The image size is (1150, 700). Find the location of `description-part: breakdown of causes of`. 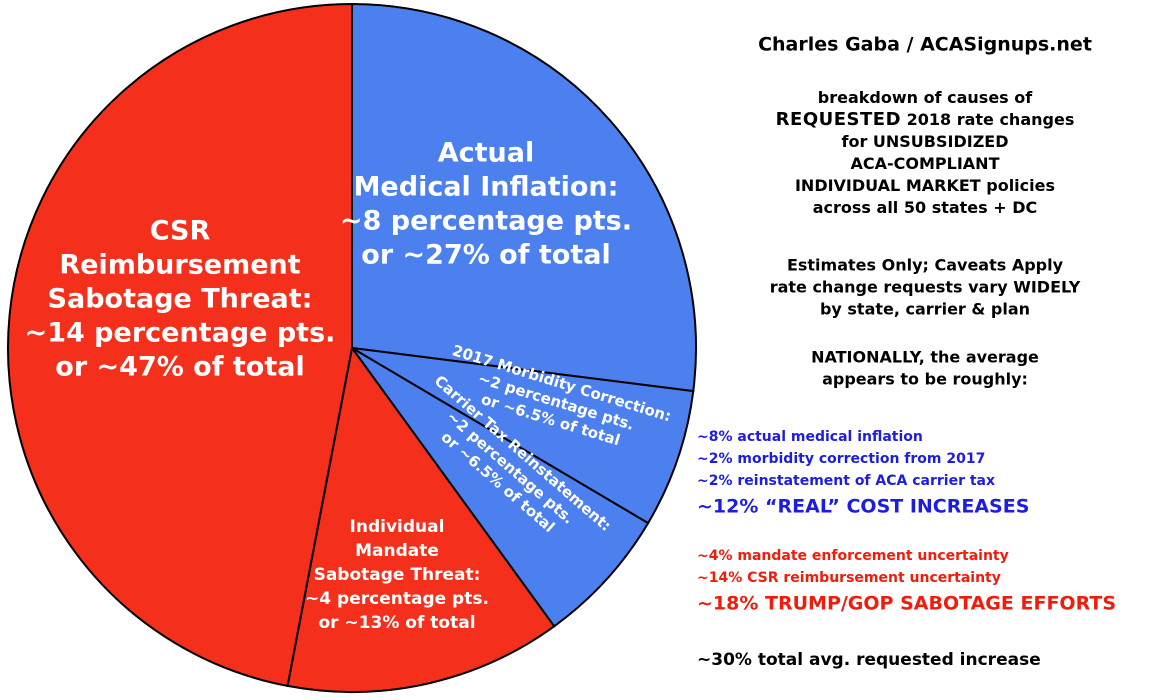

description-part: breakdown of causes of is located at coordinates (925, 97).